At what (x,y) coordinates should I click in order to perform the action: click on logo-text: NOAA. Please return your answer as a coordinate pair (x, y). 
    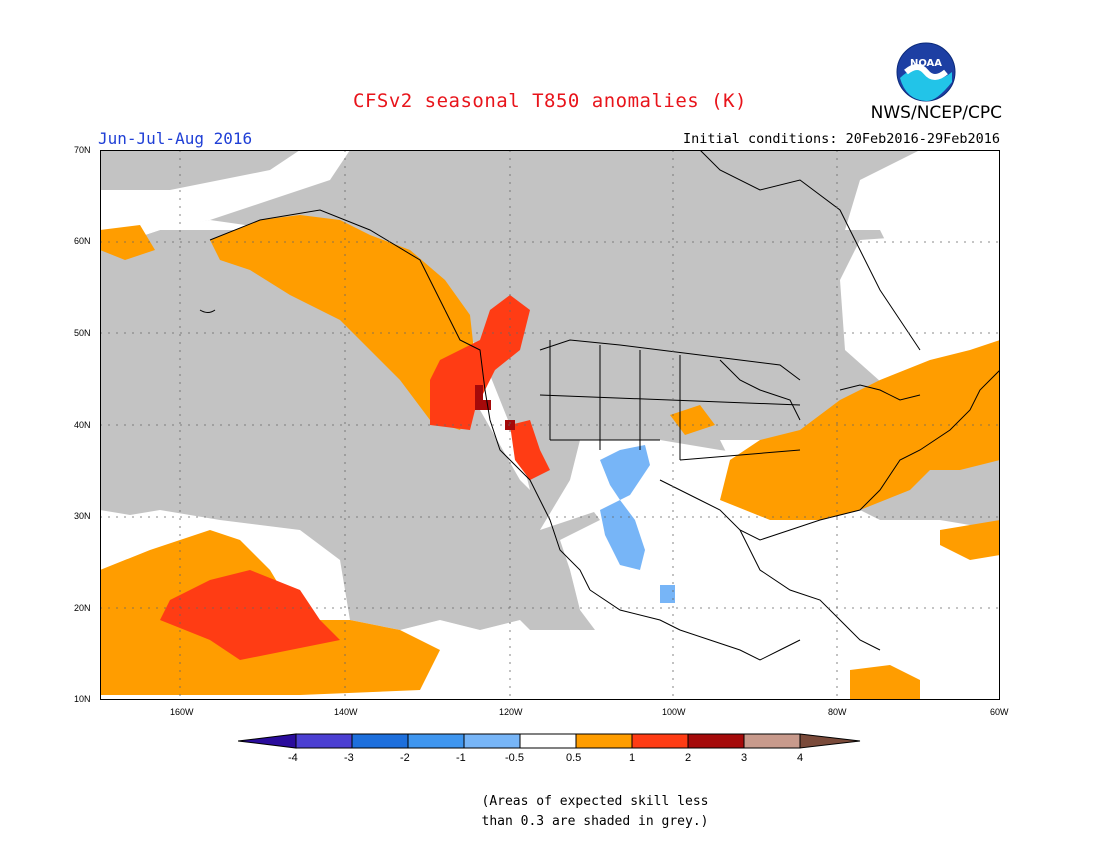
    Looking at the image, I should click on (926, 63).